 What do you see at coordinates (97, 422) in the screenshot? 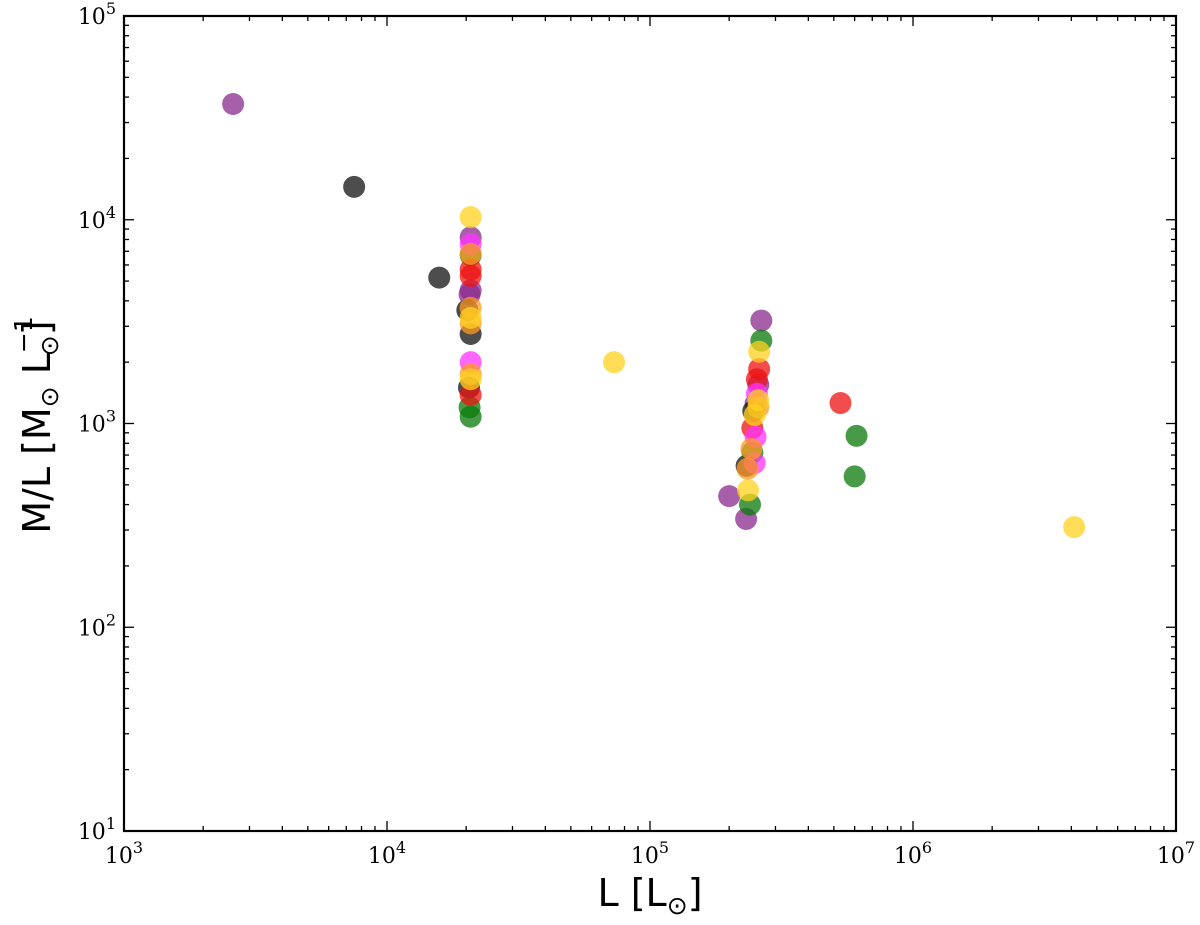
I see `y-tick-label: 10³` at bounding box center [97, 422].